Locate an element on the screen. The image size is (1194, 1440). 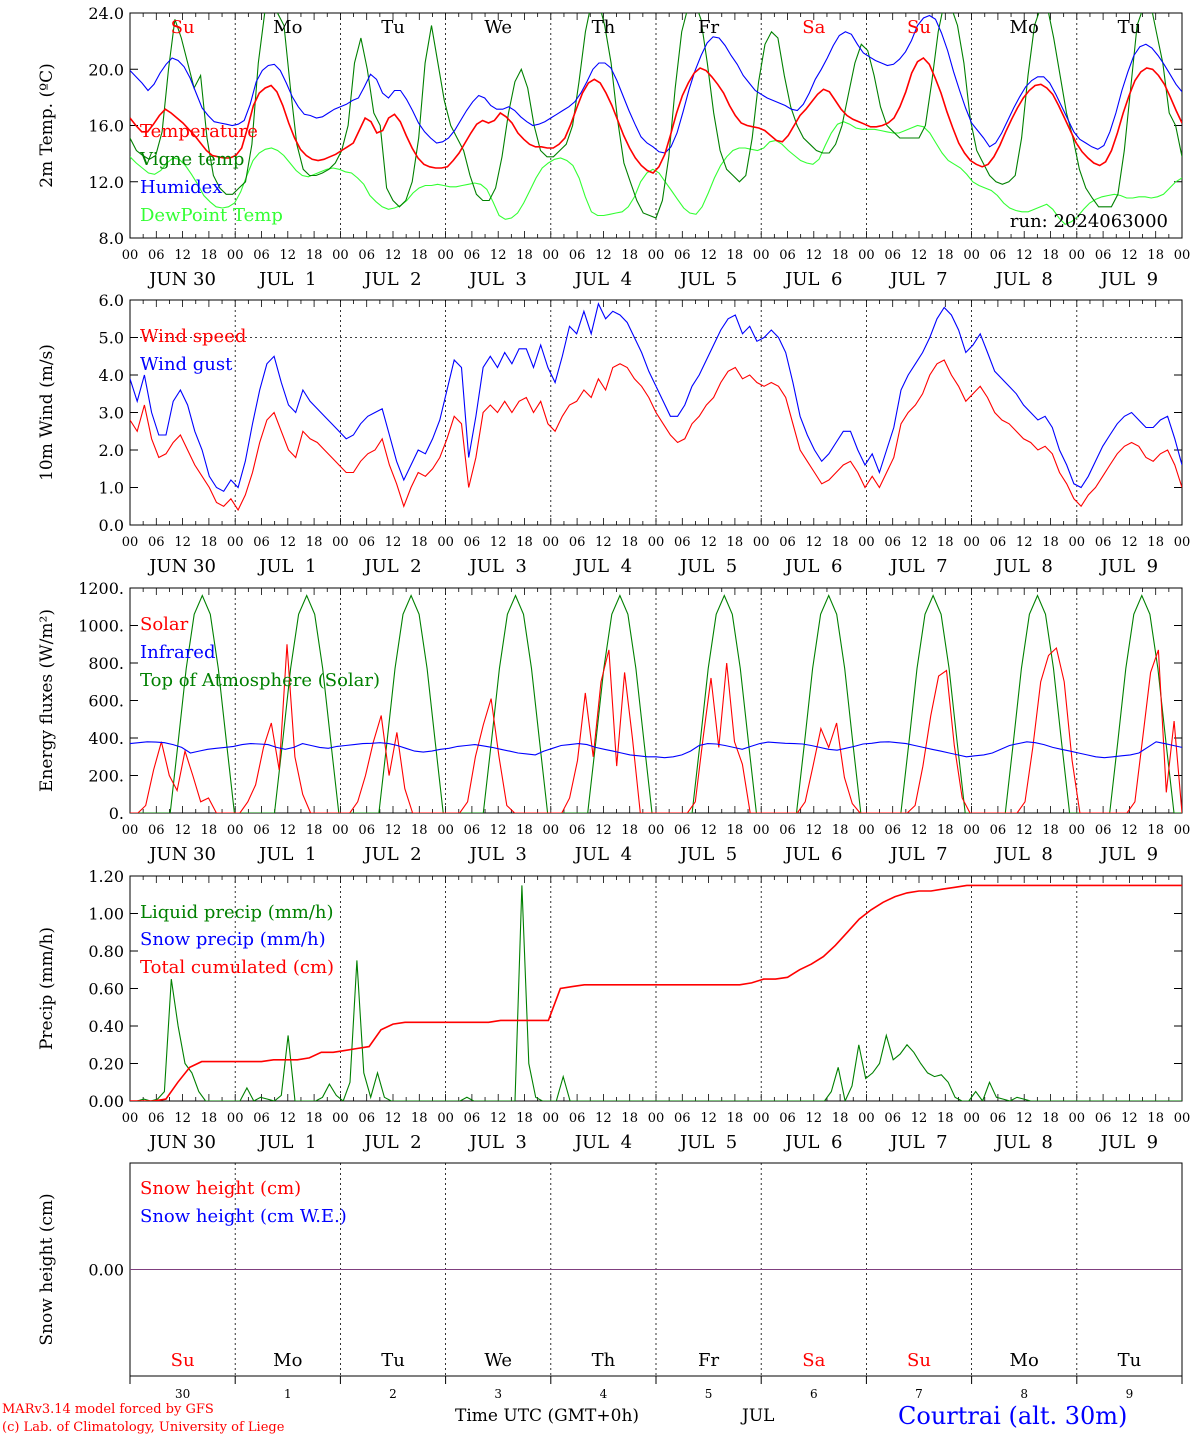
series-line-temperature is located at coordinates (656, 115).